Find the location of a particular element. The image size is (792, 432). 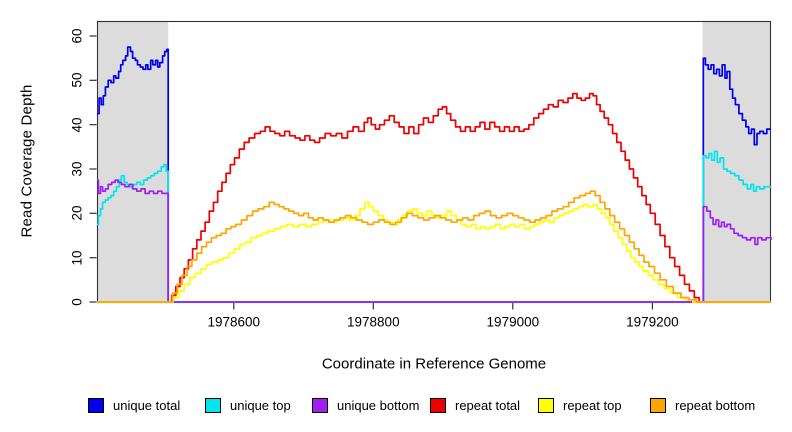

x-tick-label: 1978600 is located at coordinates (234, 322).